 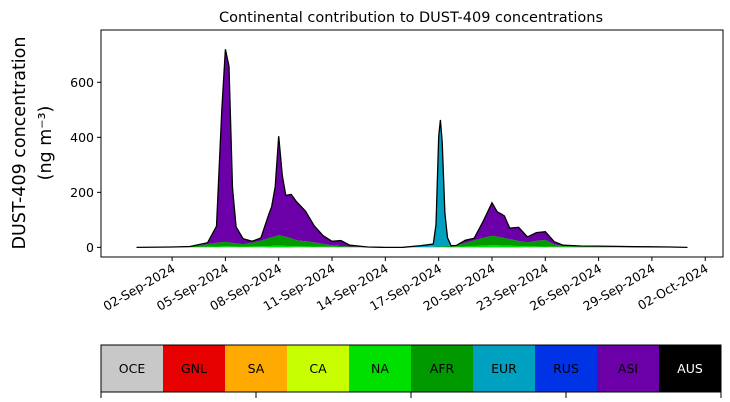 I want to click on legend-swatch-gnl, so click(x=194, y=368).